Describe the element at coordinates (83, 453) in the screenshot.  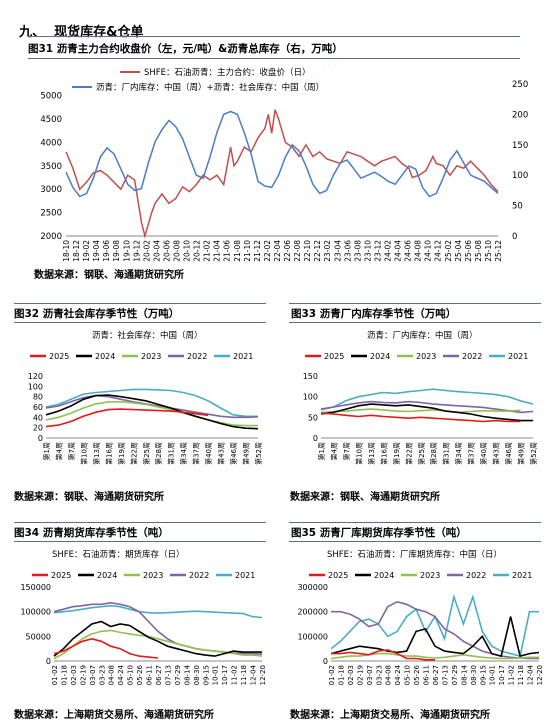
I see `x-tick-label: 第10周` at that location.